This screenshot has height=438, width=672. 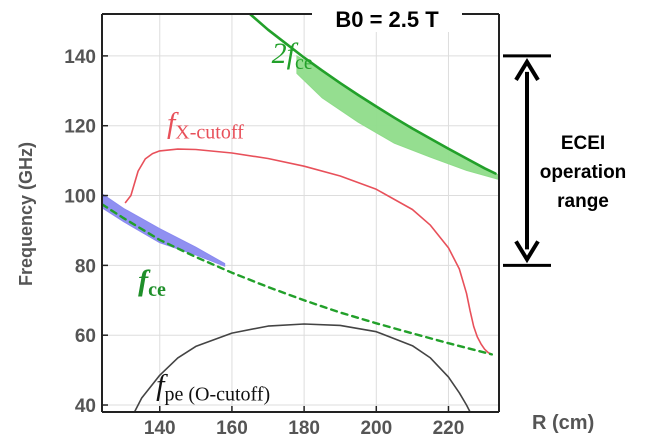 What do you see at coordinates (527, 252) in the screenshot?
I see `range-arrow-head-down` at bounding box center [527, 252].